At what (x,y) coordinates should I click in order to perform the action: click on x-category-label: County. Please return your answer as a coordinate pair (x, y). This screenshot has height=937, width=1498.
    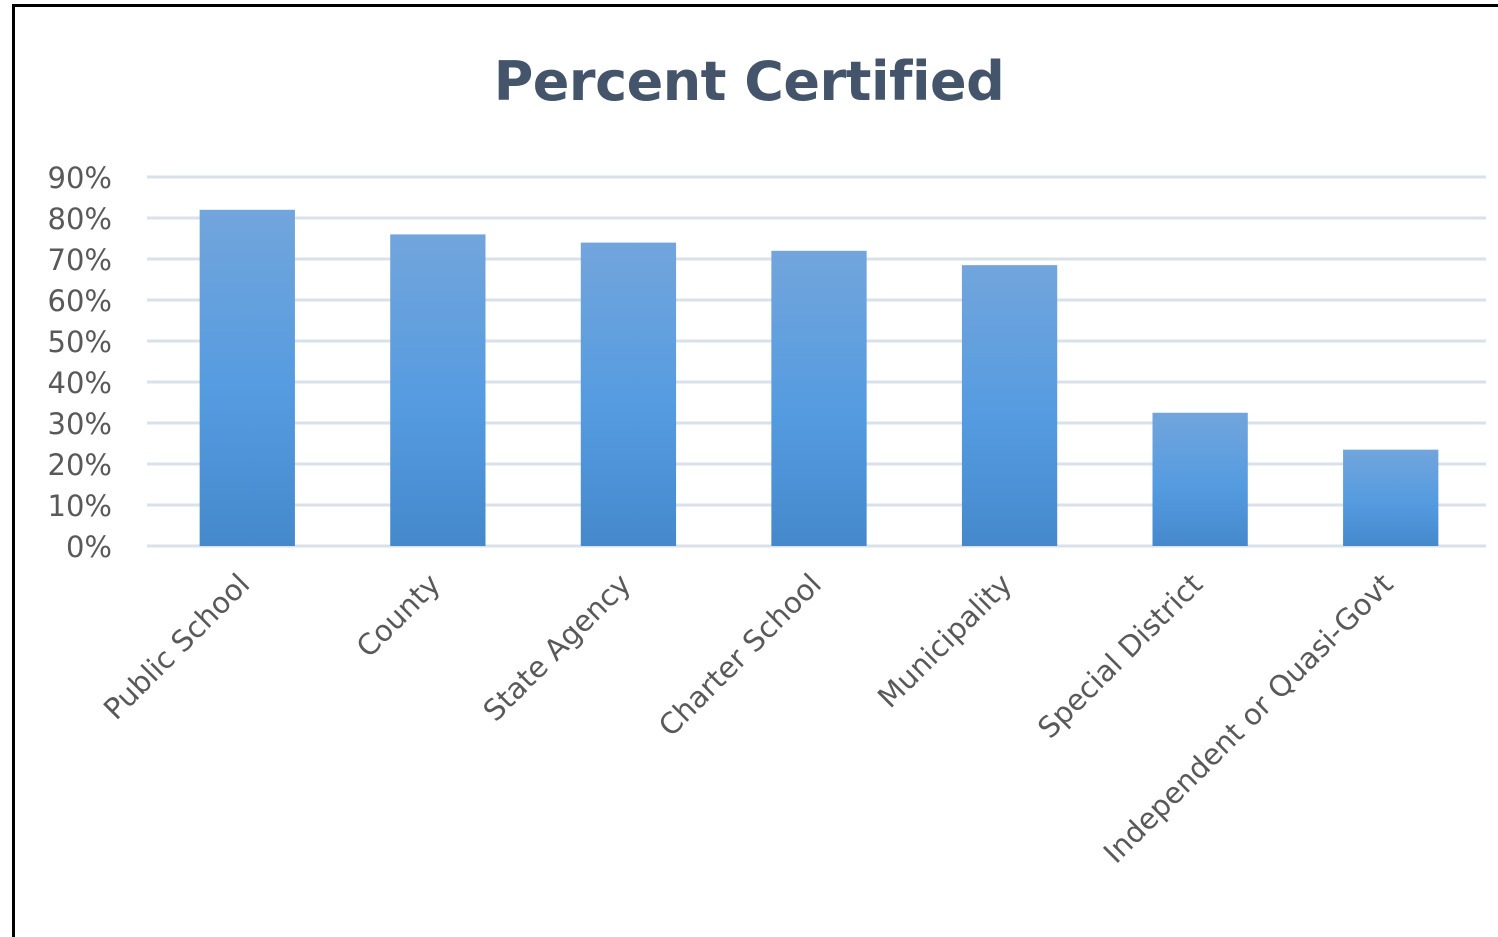
    Looking at the image, I should click on (398, 615).